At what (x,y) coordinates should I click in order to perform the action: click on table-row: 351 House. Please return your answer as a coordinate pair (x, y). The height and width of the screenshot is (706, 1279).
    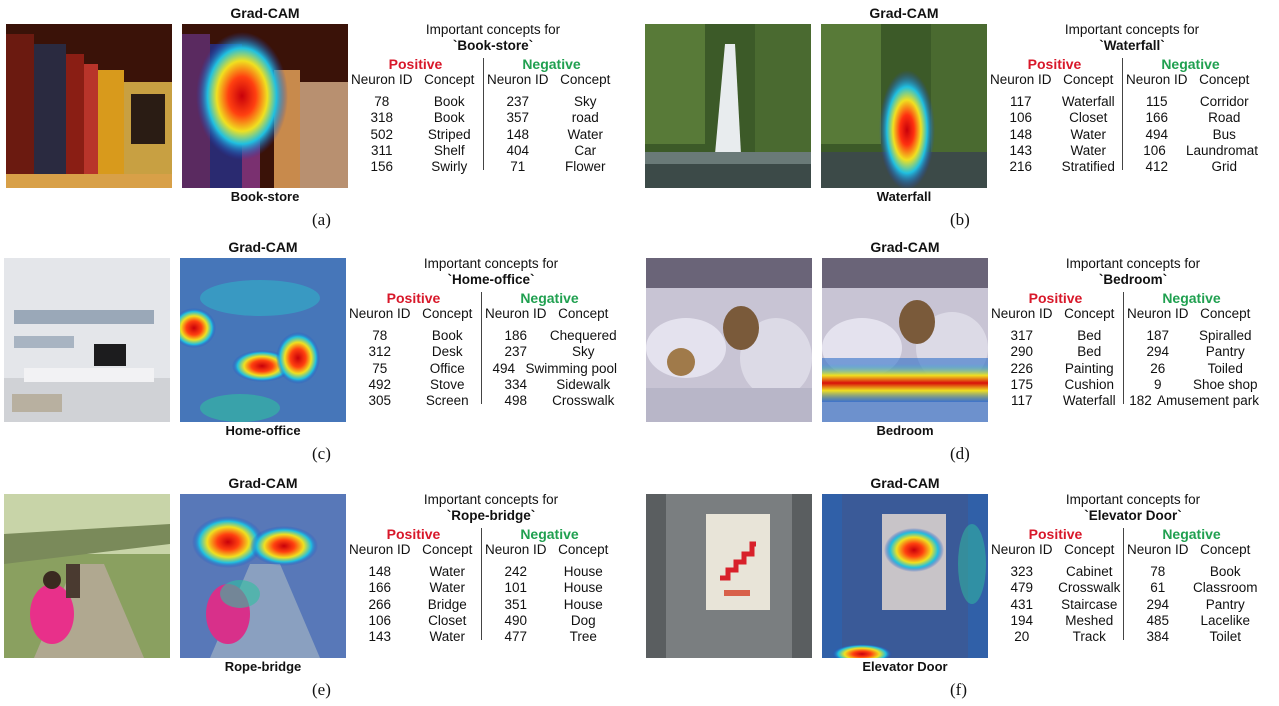
    Looking at the image, I should click on (549, 605).